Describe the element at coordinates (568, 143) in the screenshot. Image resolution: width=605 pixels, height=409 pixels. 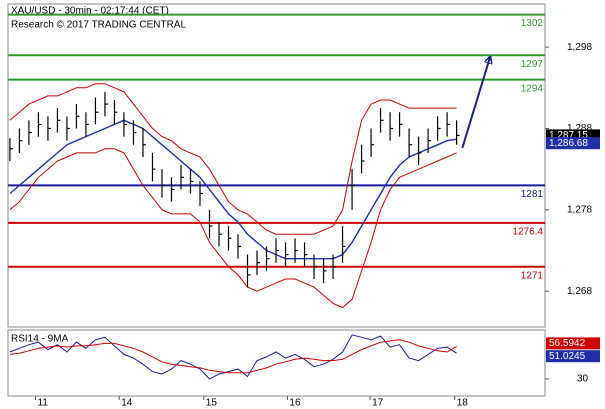
I see `price-label: 1,286.68` at that location.